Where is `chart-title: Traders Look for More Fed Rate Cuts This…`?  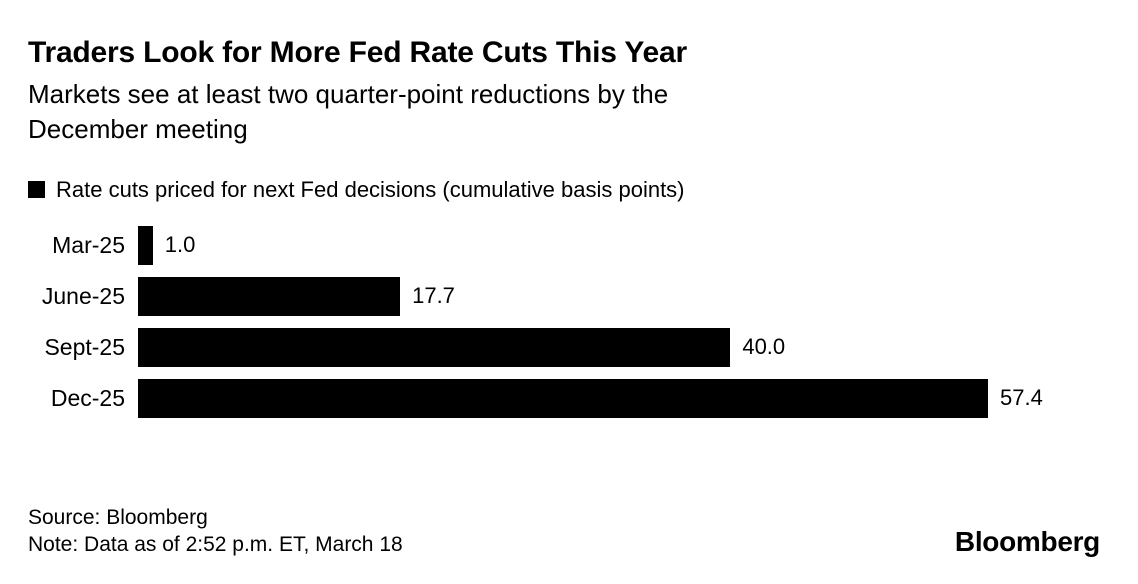 chart-title: Traders Look for More Fed Rate Cuts This… is located at coordinates (357, 52).